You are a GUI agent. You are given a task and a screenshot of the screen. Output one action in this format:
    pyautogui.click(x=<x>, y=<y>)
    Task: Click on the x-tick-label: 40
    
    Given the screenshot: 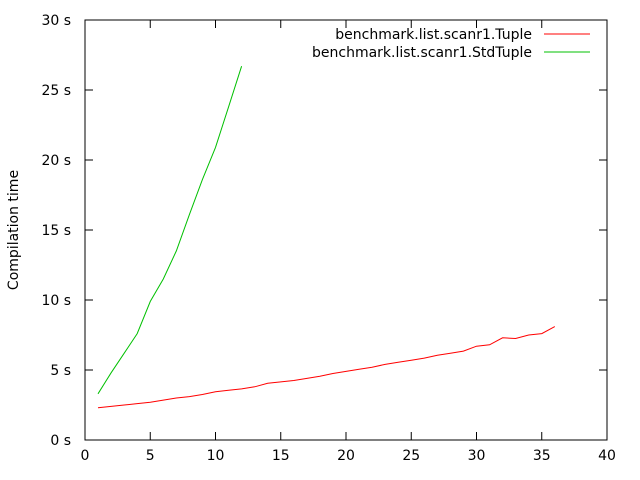 What is the action you would take?
    pyautogui.click(x=607, y=456)
    